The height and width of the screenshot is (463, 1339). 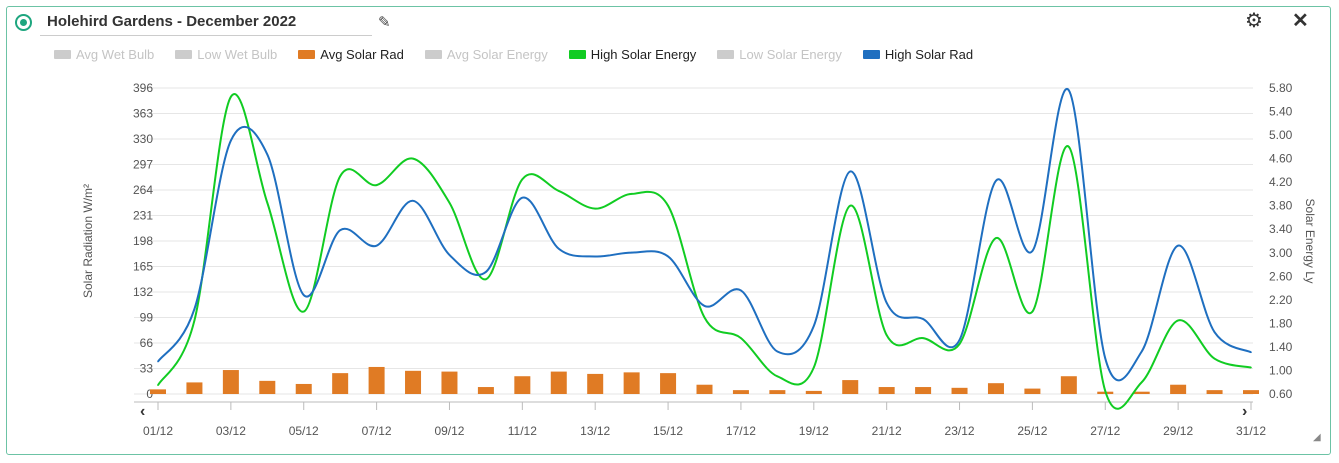 What do you see at coordinates (929, 54) in the screenshot?
I see `legend-label: High Solar Rad` at bounding box center [929, 54].